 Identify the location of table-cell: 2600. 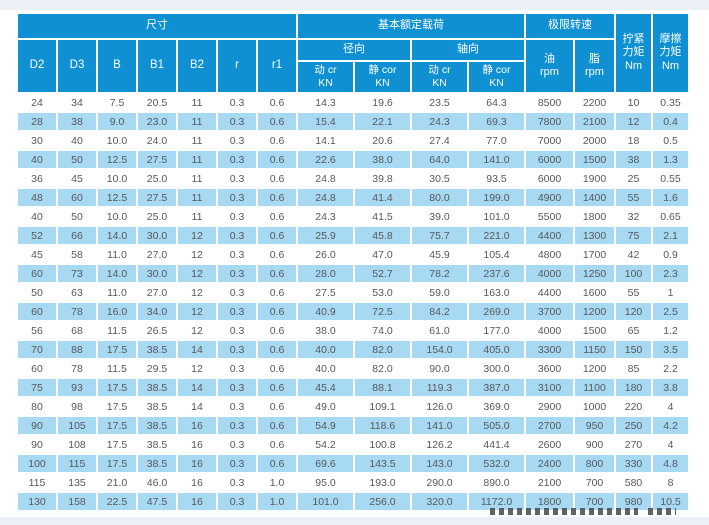
(549, 444).